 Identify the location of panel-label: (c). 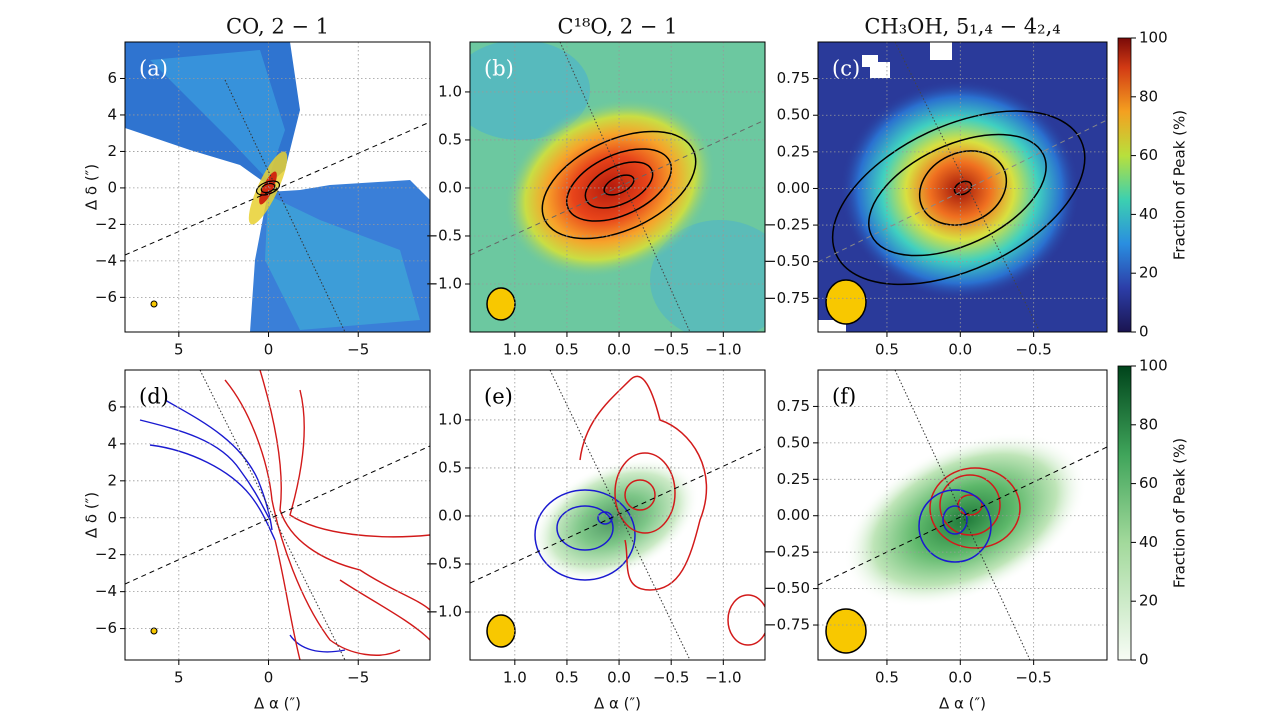
(846, 69).